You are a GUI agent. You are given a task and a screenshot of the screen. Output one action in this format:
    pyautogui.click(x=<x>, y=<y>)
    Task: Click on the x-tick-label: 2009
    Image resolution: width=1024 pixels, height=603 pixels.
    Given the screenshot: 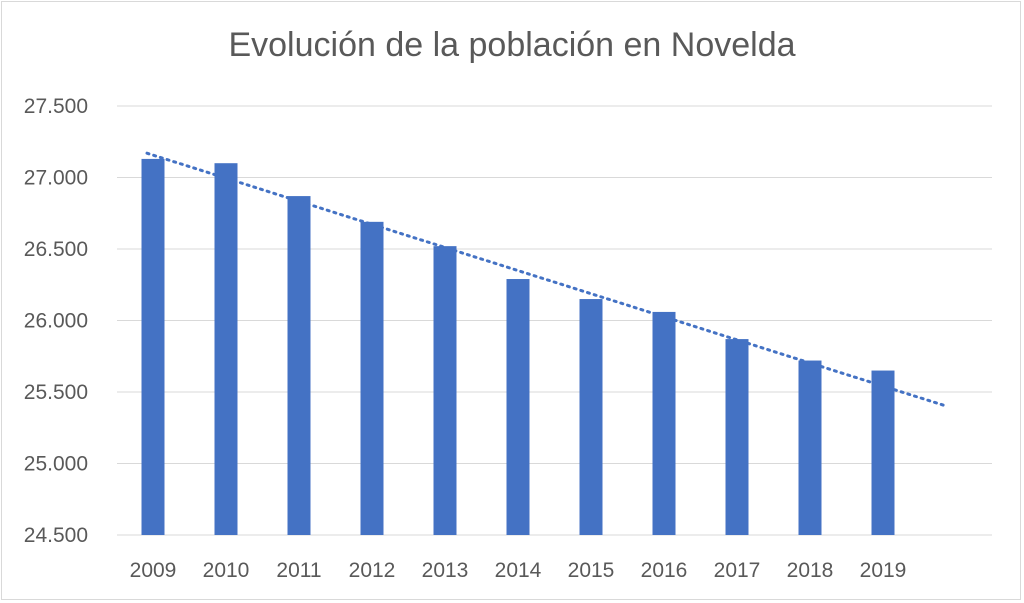 What is the action you would take?
    pyautogui.click(x=153, y=570)
    